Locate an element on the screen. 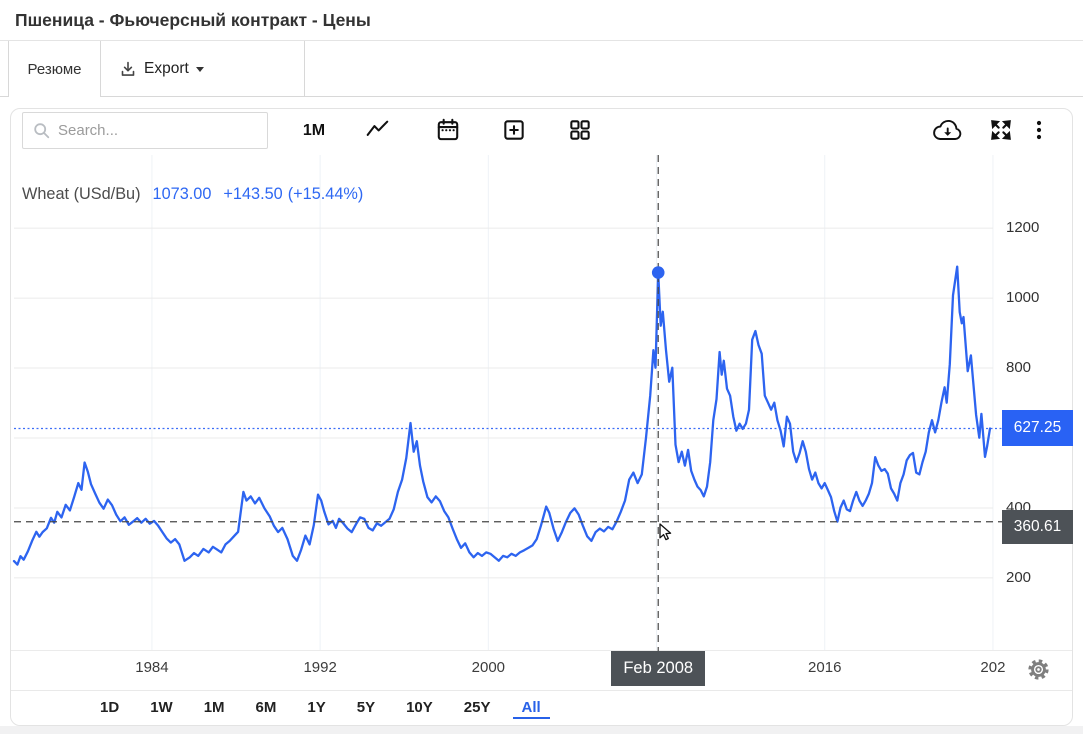 The image size is (1083, 734). search-icon is located at coordinates (42, 131).